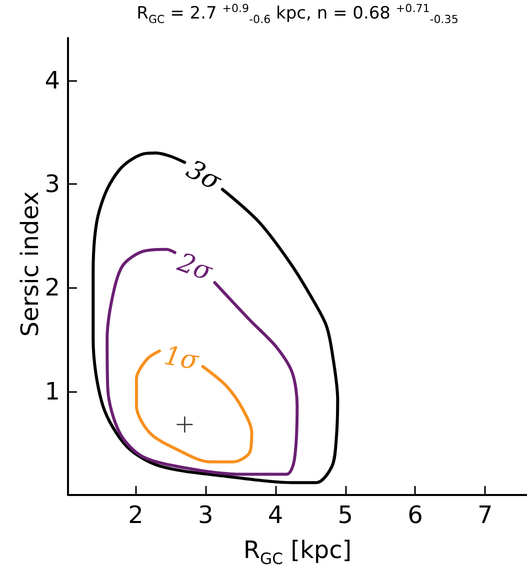  I want to click on x-axis-title: R$_{GC}$ [kpc], so click(297, 552).